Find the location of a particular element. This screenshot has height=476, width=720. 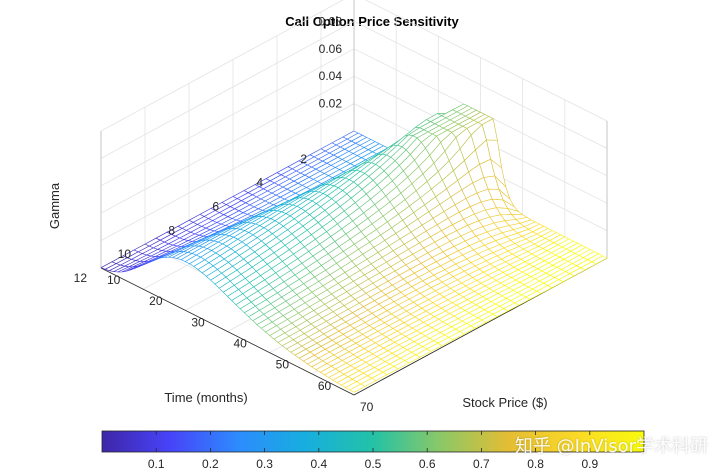

z-tick-label: 0.04 is located at coordinates (331, 76).